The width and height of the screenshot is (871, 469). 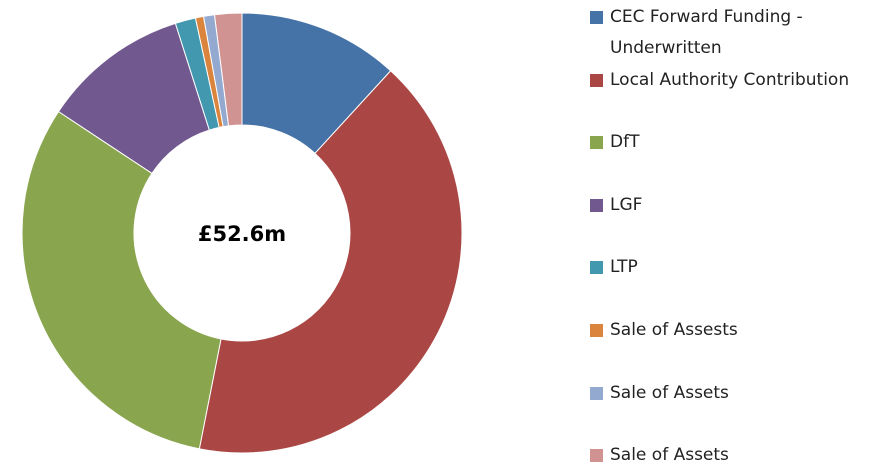 I want to click on legend-item: CEC Forward Funding - Underwritten, so click(x=725, y=33).